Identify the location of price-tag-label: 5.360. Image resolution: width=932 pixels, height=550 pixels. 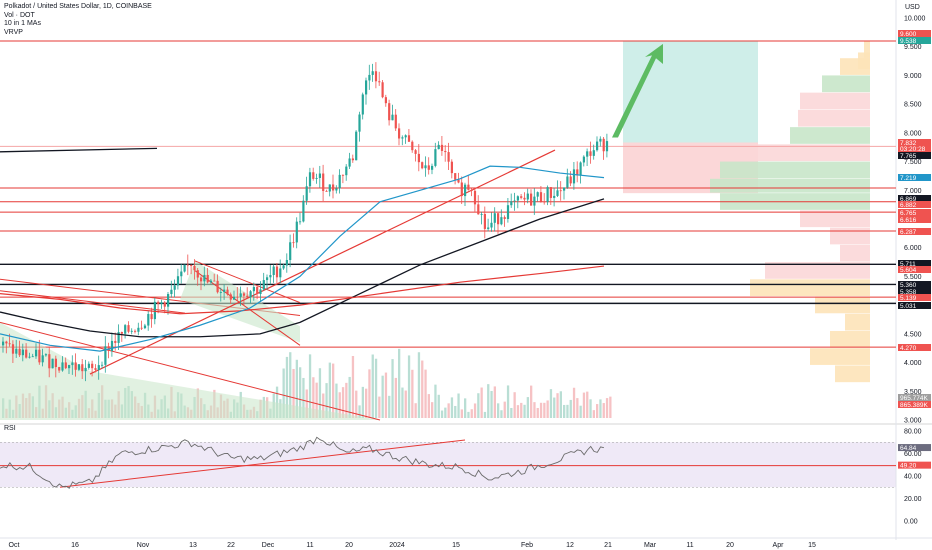
(908, 285).